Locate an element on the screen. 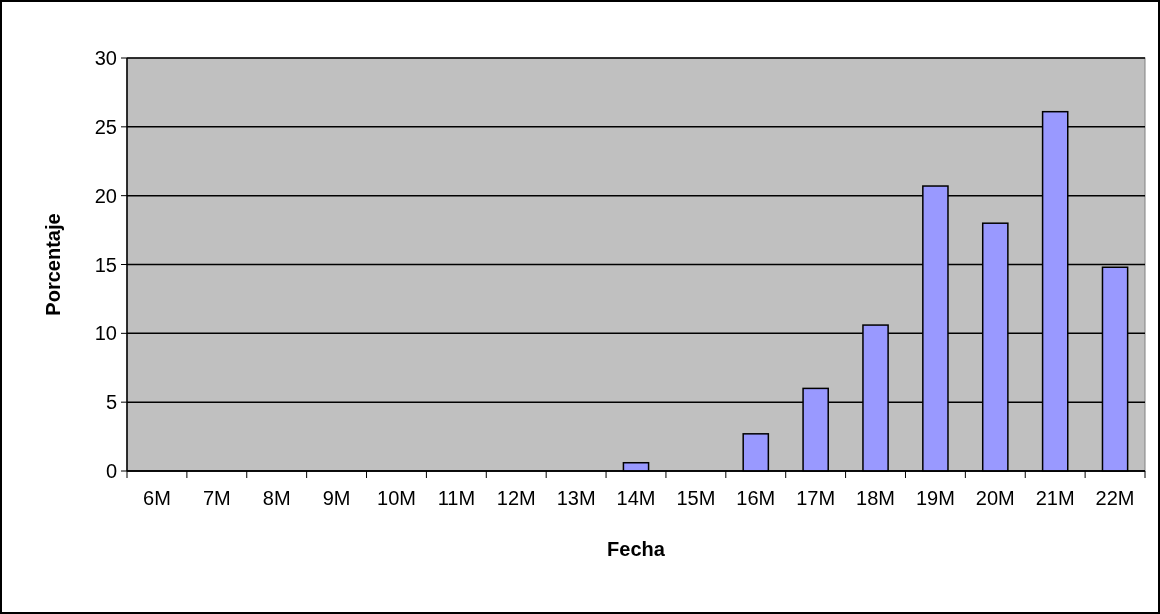 This screenshot has height=614, width=1160. x-tick-label: 6M is located at coordinates (157, 498).